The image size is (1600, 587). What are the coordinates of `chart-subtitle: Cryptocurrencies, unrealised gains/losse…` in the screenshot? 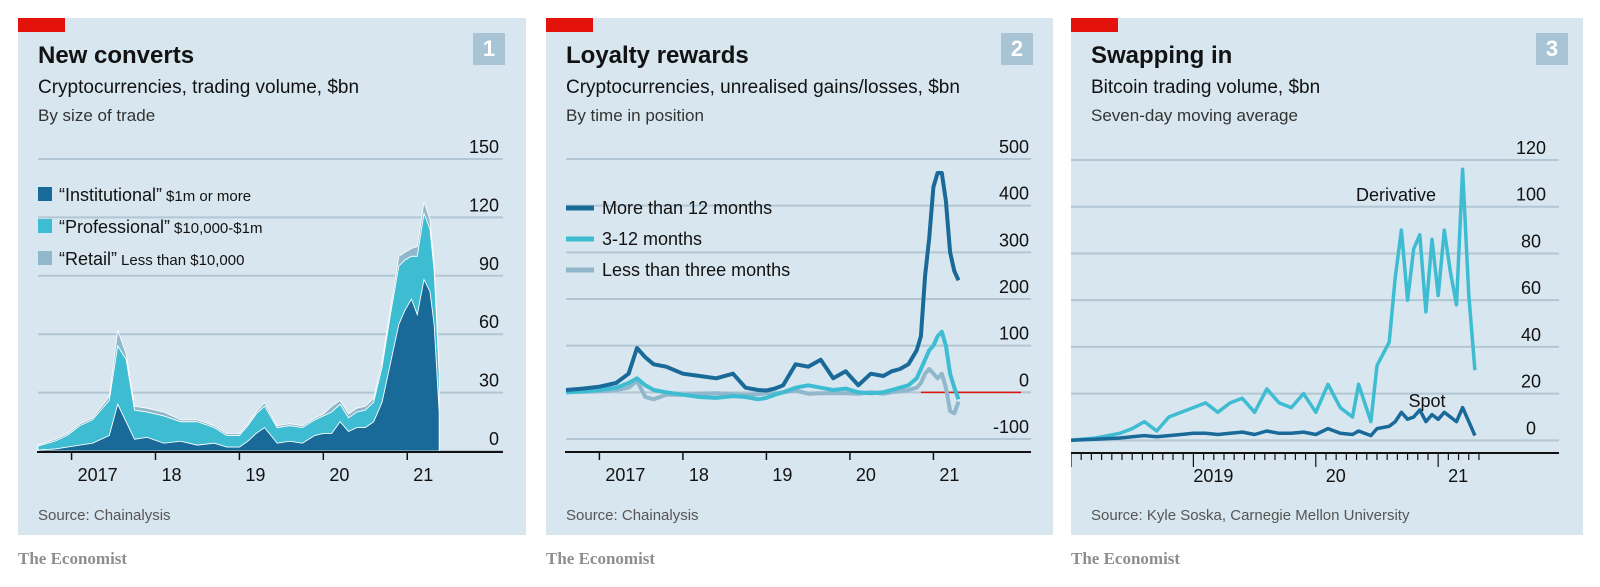 It's located at (763, 87).